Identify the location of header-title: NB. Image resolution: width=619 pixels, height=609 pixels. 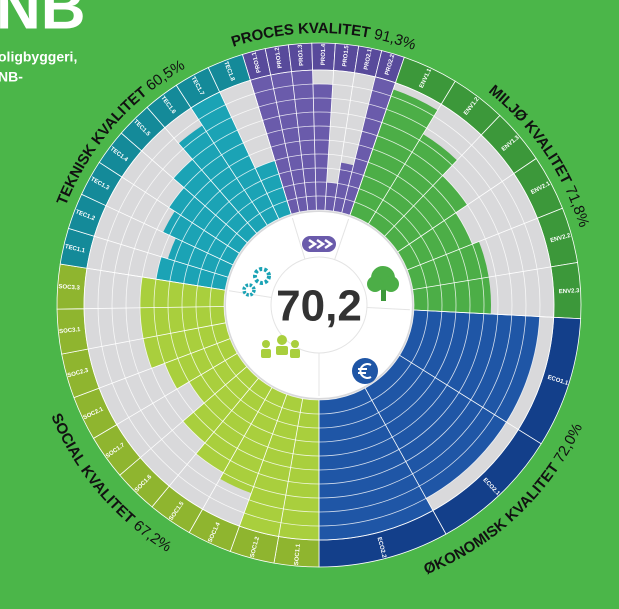
(43, 21).